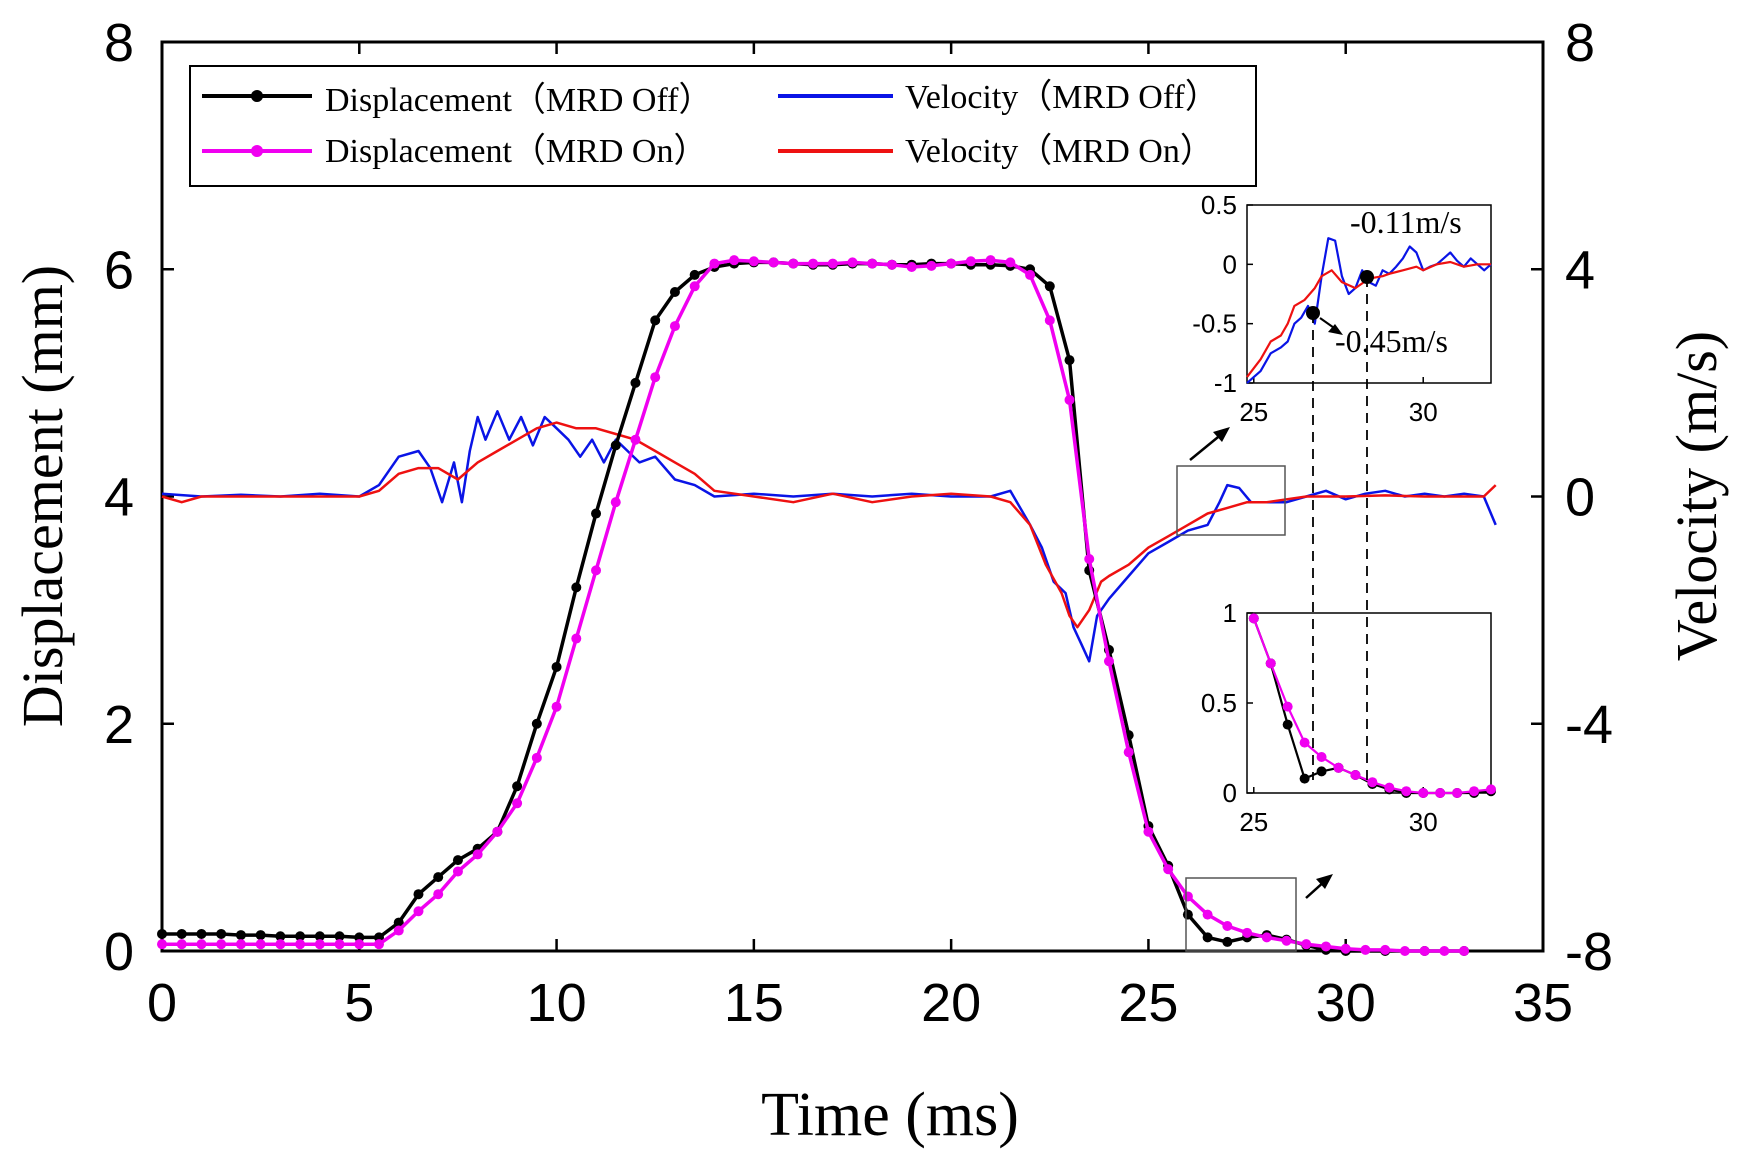  What do you see at coordinates (723, 126) in the screenshot?
I see `legend-box` at bounding box center [723, 126].